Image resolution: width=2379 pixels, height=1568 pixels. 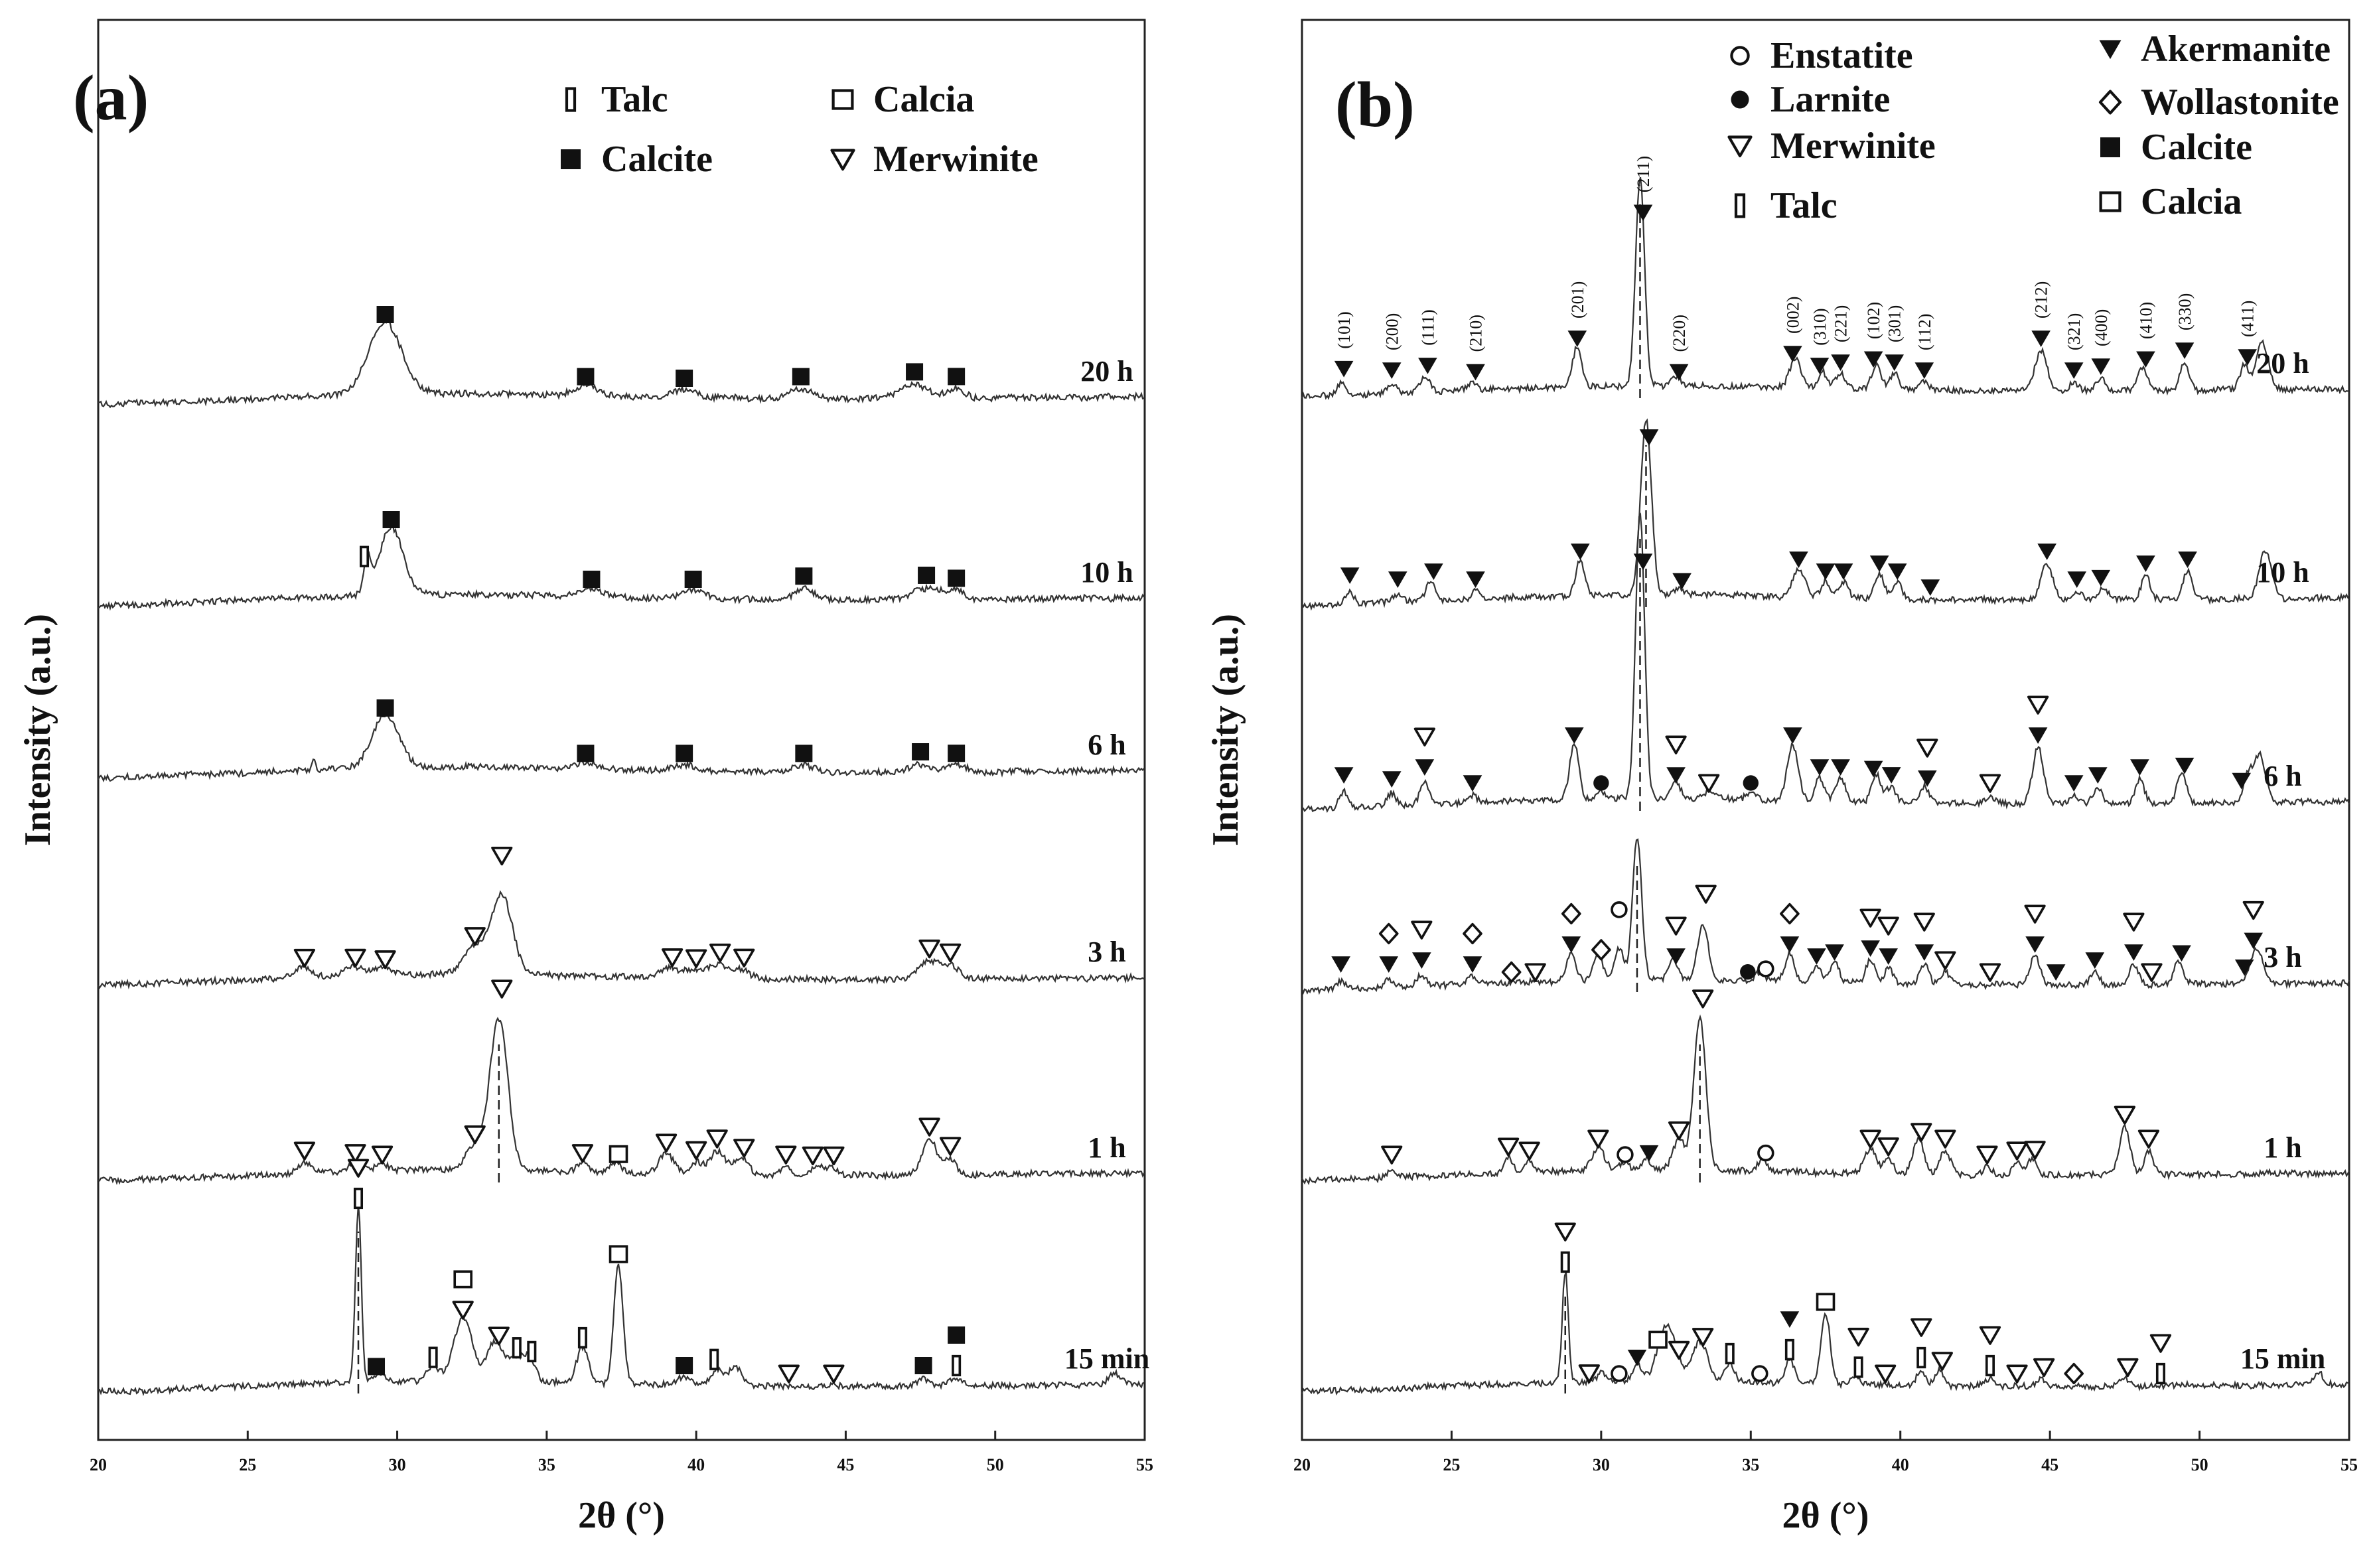 What do you see at coordinates (1452, 1464) in the screenshot?
I see `panel-b-xtick-label: 25` at bounding box center [1452, 1464].